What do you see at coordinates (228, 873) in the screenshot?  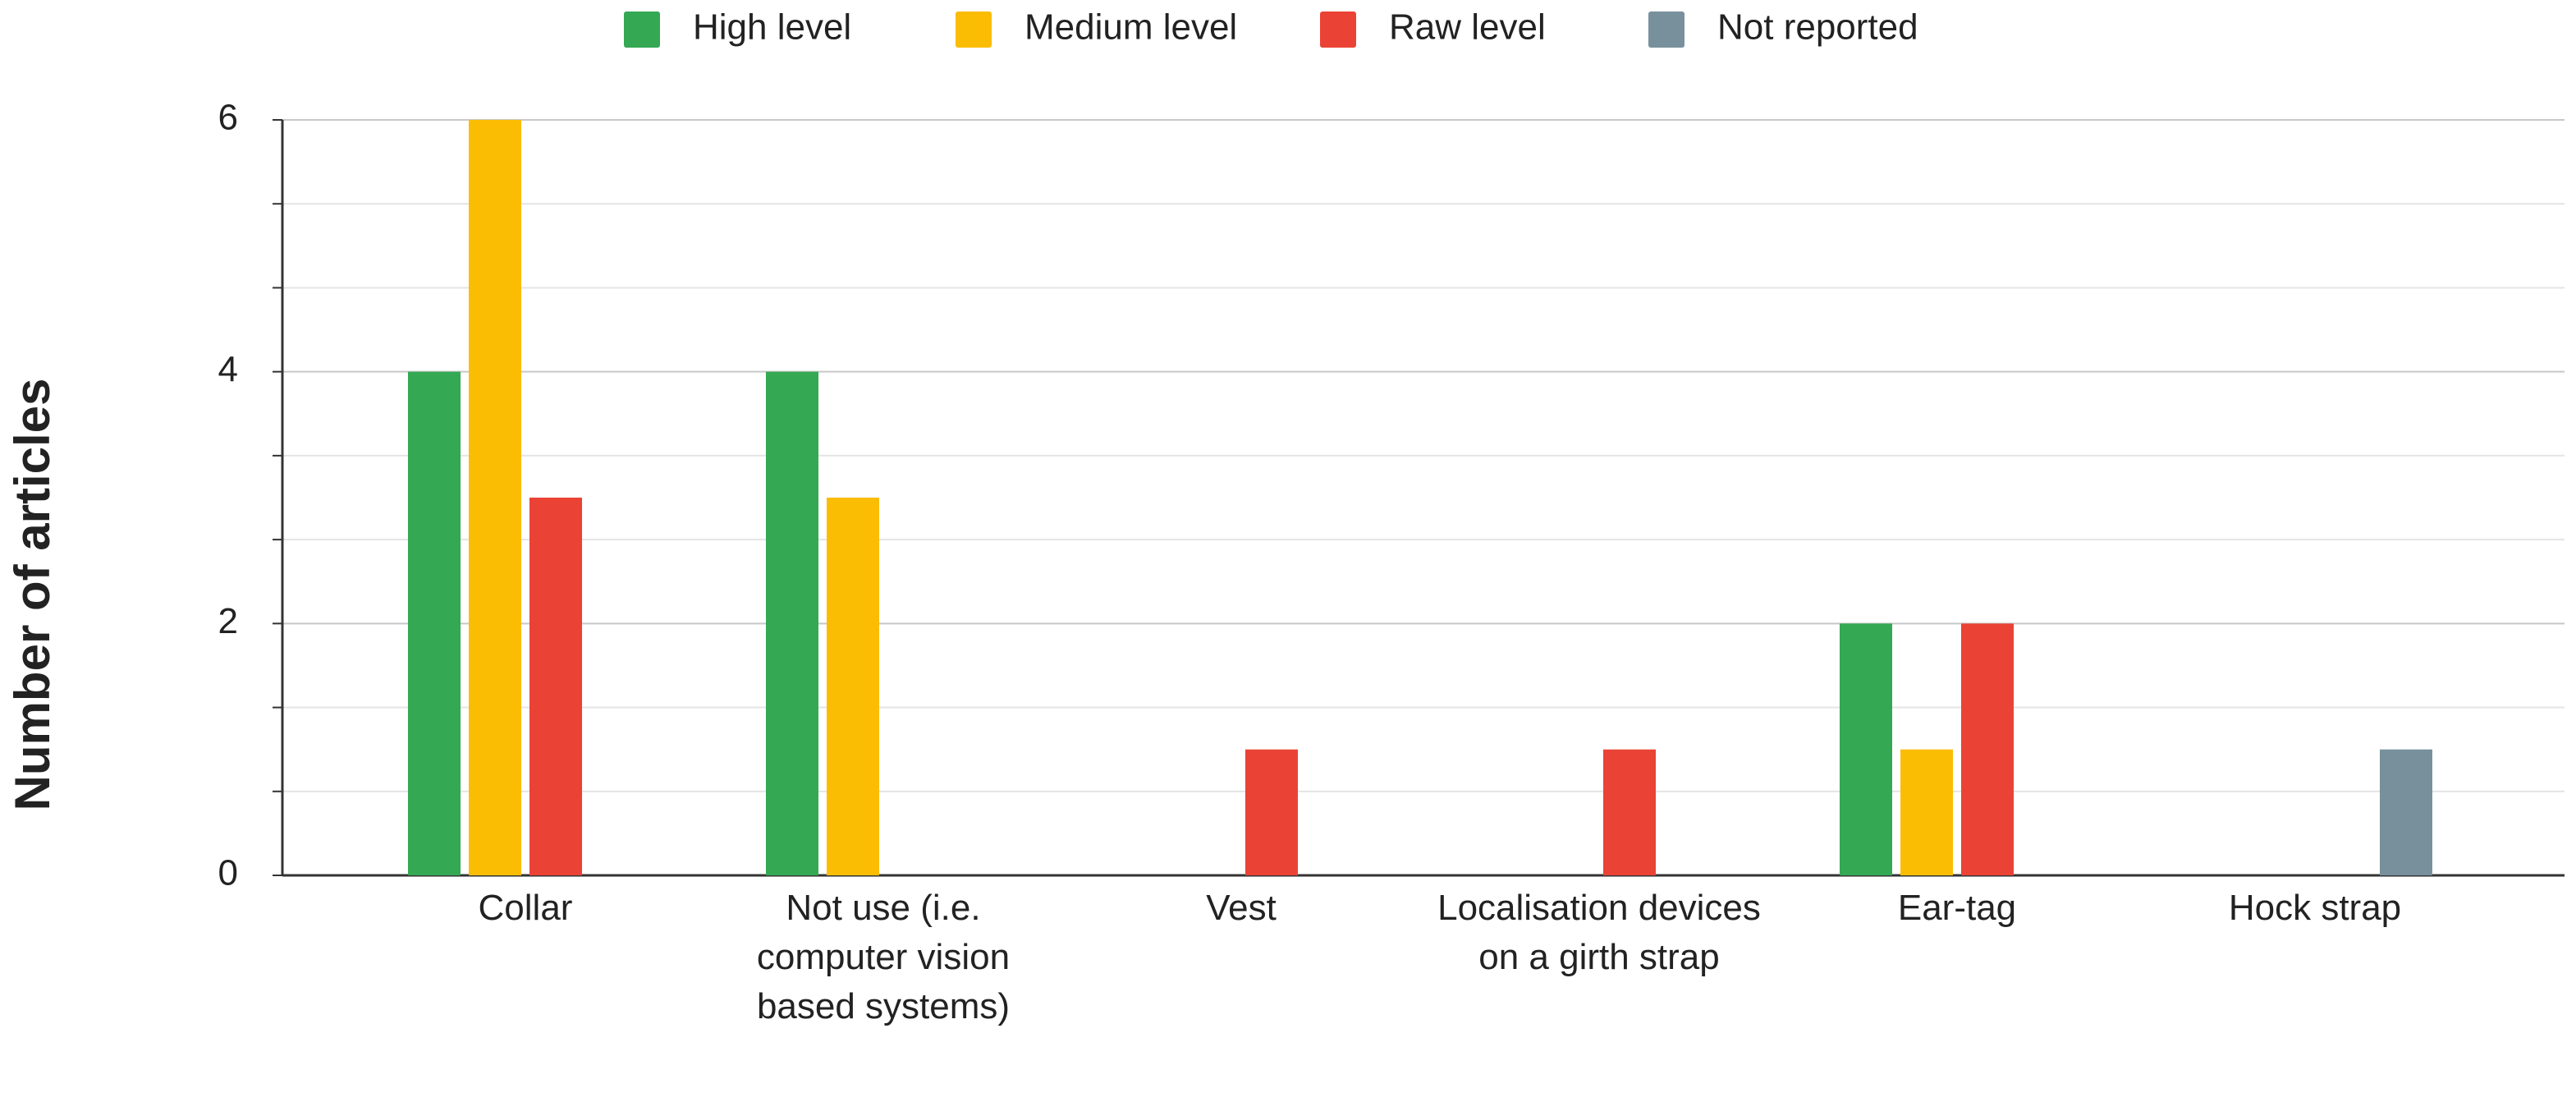 I see `y-tick-label: 0` at bounding box center [228, 873].